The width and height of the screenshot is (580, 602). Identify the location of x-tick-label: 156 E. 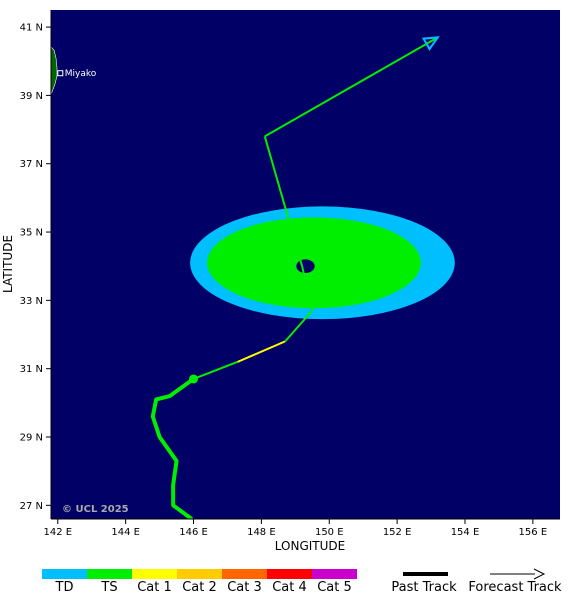
(533, 532).